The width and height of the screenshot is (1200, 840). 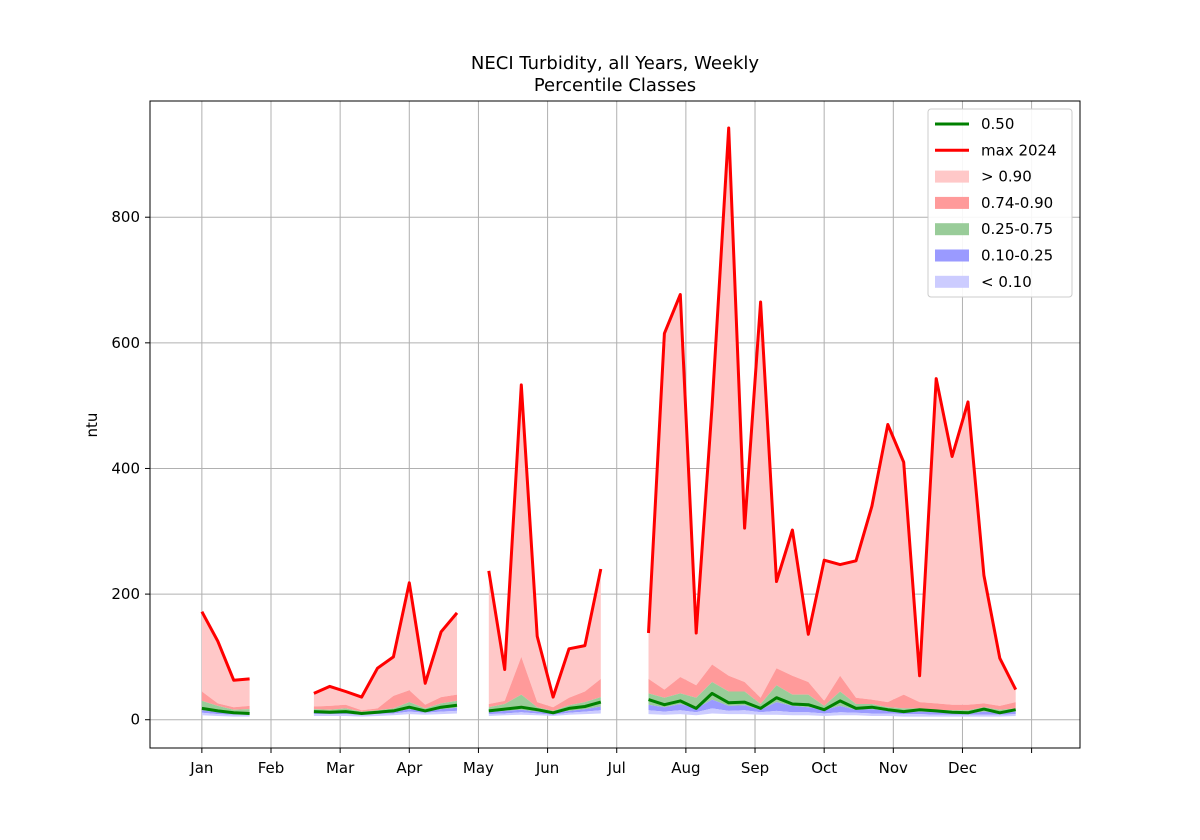 What do you see at coordinates (1019, 150) in the screenshot?
I see `legend-label: max 2024` at bounding box center [1019, 150].